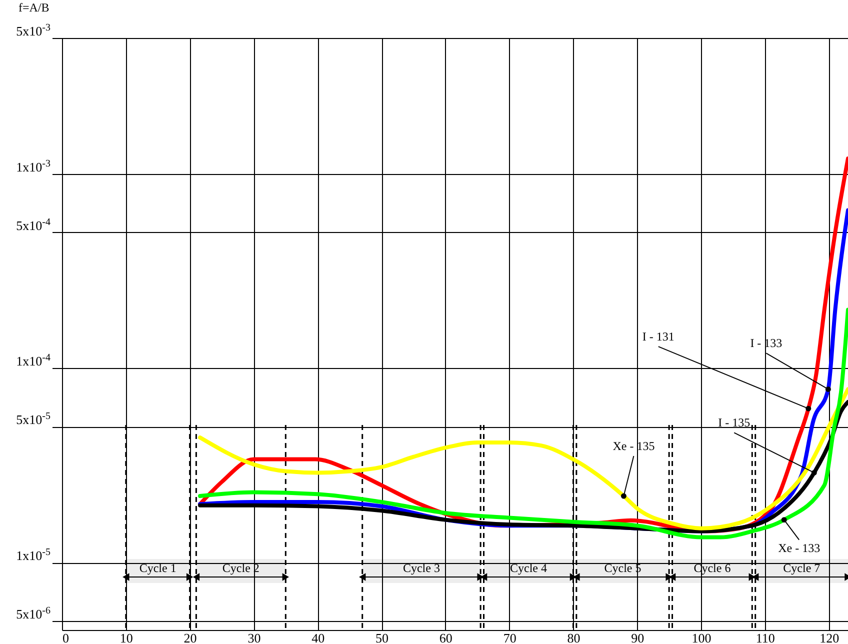 The height and width of the screenshot is (644, 848). I want to click on y-tick-label: 5x10$^{-3}$, so click(33, 30).